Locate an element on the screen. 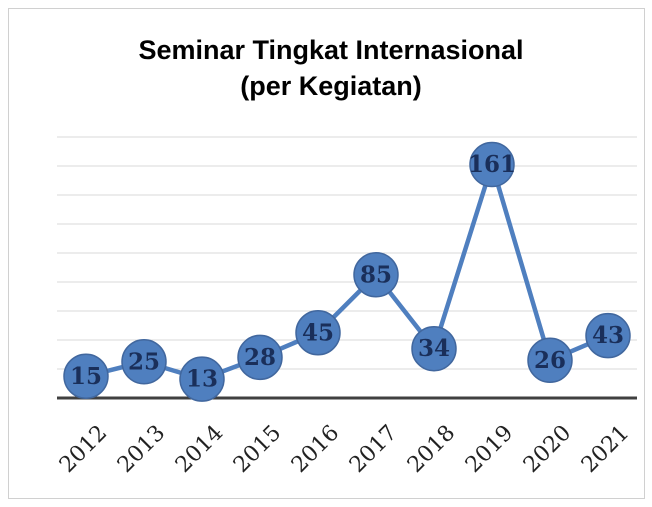  data-label: 34 is located at coordinates (434, 348).